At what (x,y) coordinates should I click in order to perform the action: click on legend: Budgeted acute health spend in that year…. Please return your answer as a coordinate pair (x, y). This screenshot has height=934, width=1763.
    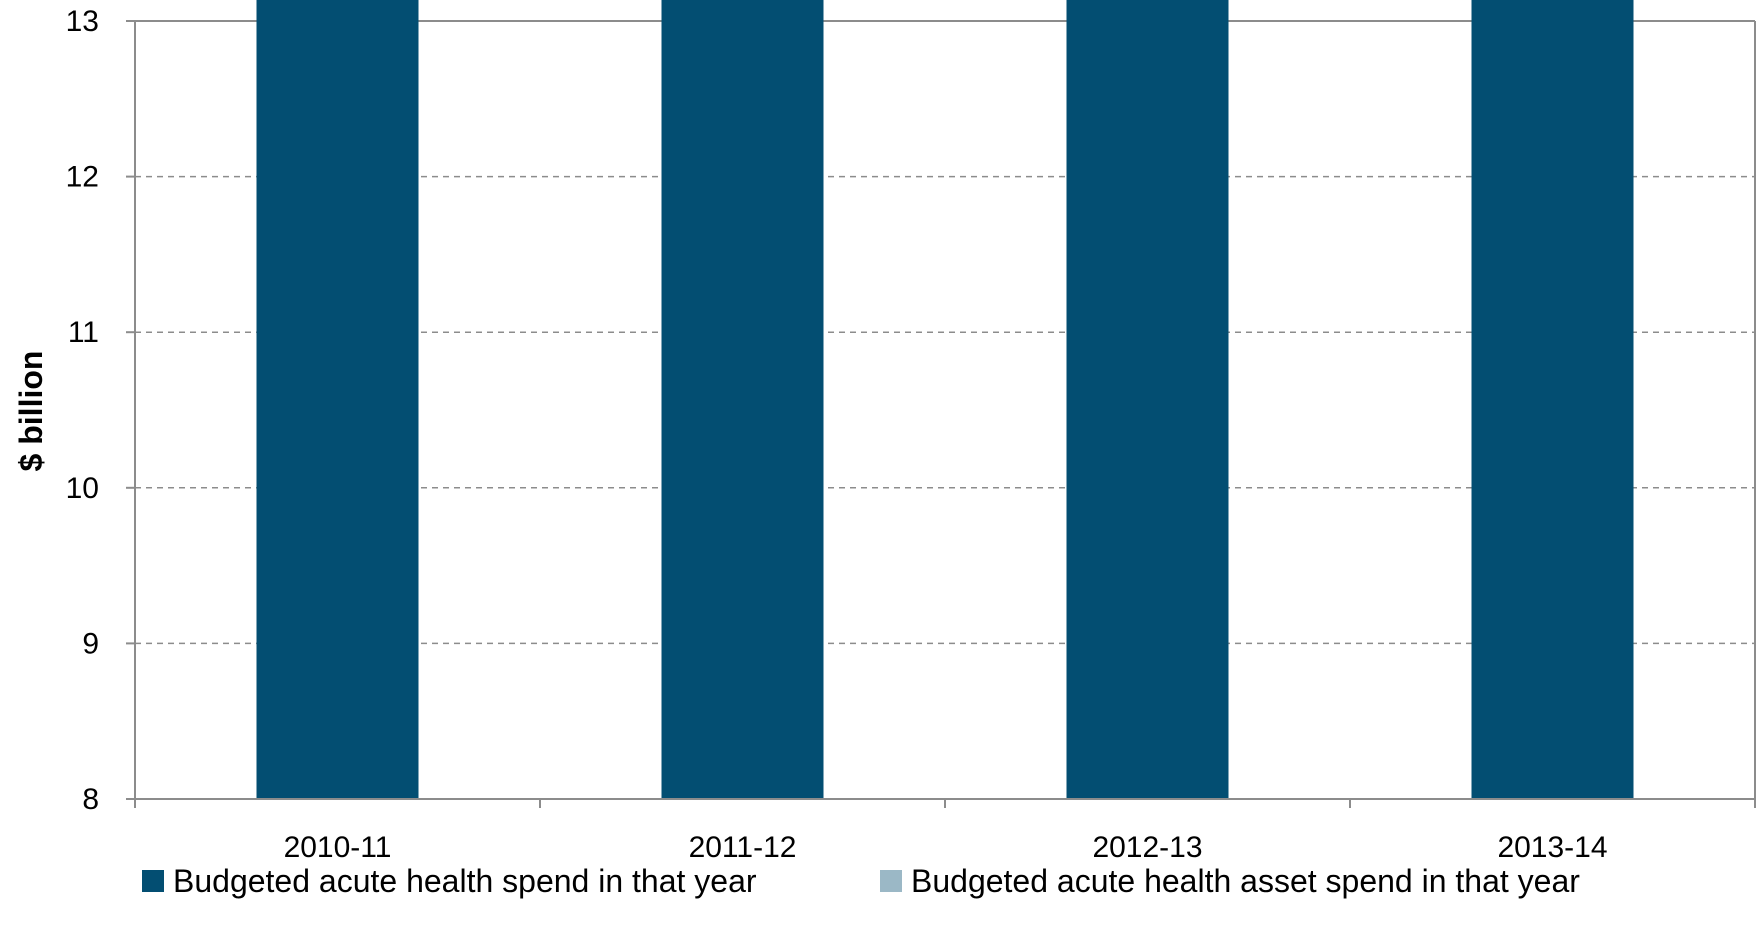
    Looking at the image, I should click on (861, 881).